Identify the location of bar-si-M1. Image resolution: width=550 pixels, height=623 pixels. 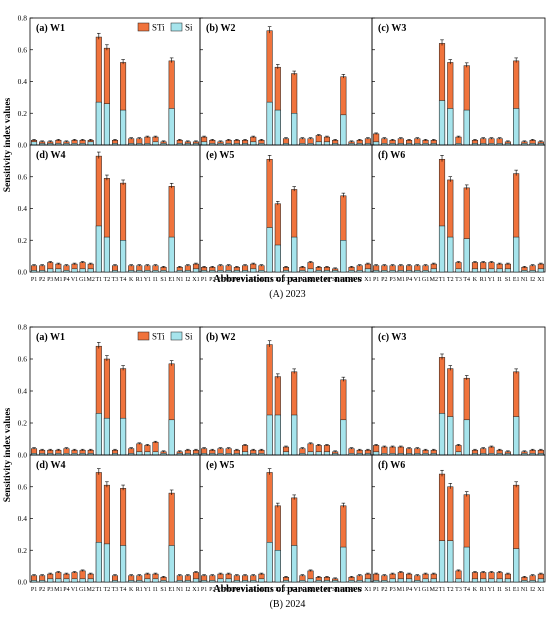
(400, 580).